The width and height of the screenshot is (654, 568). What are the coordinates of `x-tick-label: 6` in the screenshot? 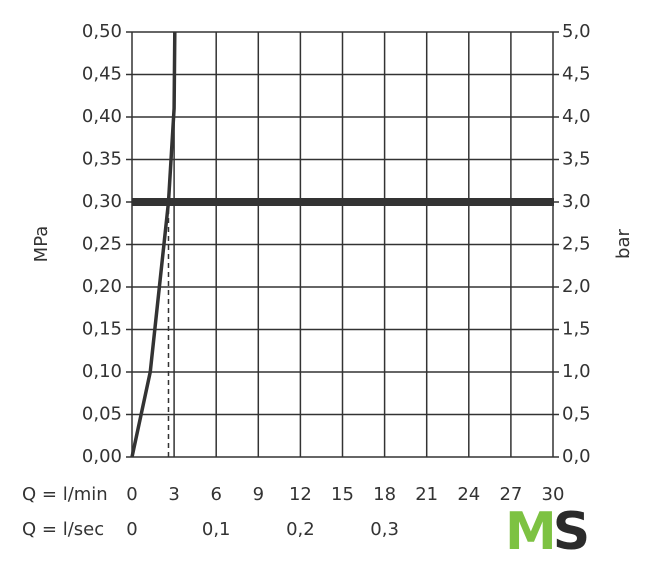 It's located at (215, 494).